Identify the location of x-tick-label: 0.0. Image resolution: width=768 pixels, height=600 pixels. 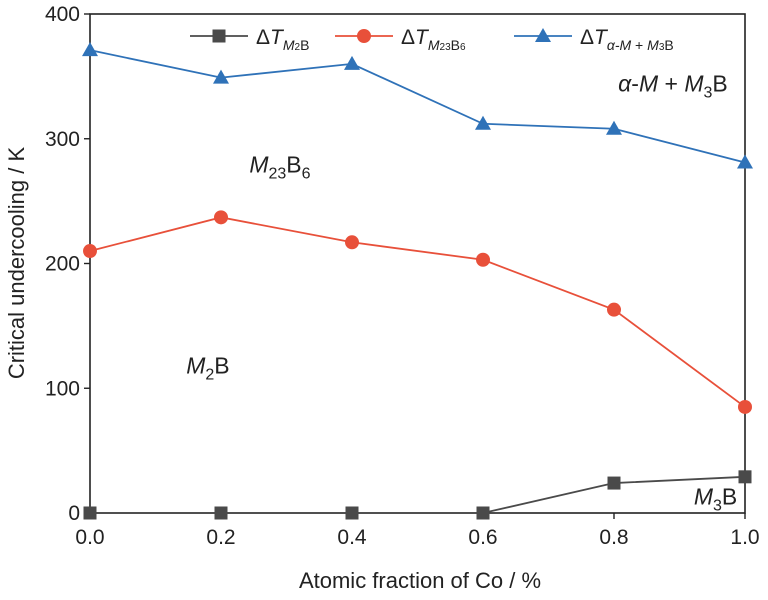
(89, 537).